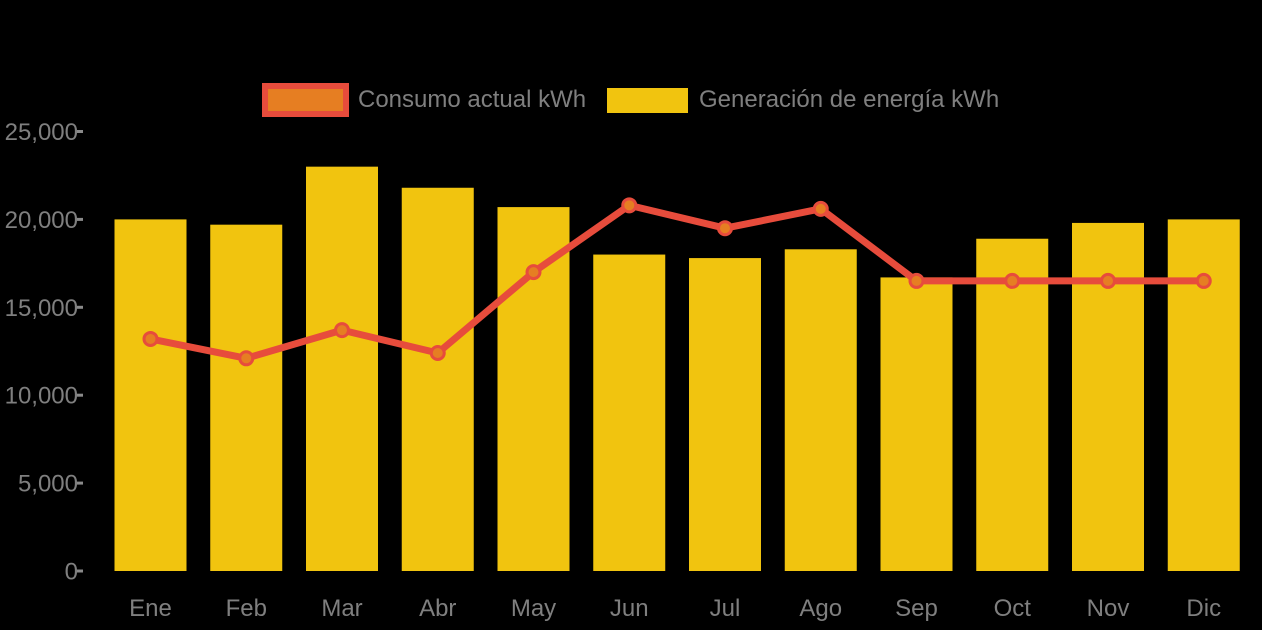 The width and height of the screenshot is (1262, 630). I want to click on x-axis-label-nov: Nov, so click(1108, 608).